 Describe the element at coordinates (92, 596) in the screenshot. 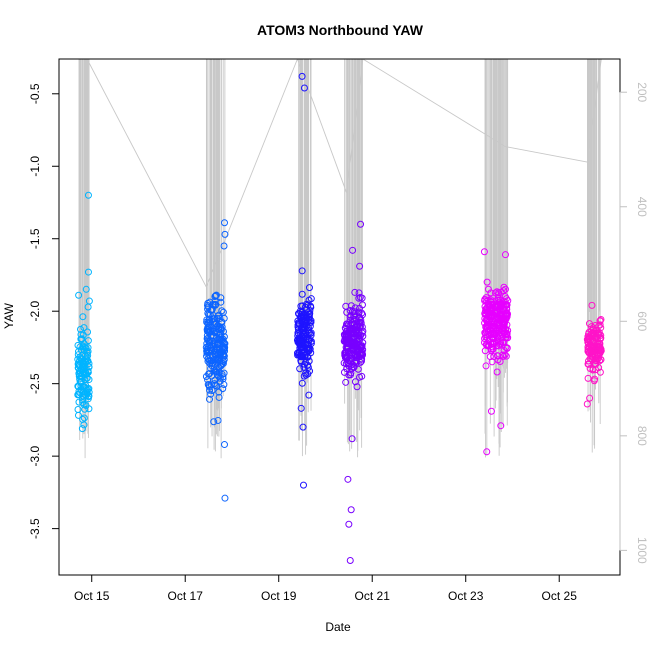

I see `x-tick-label: Oct 15` at that location.